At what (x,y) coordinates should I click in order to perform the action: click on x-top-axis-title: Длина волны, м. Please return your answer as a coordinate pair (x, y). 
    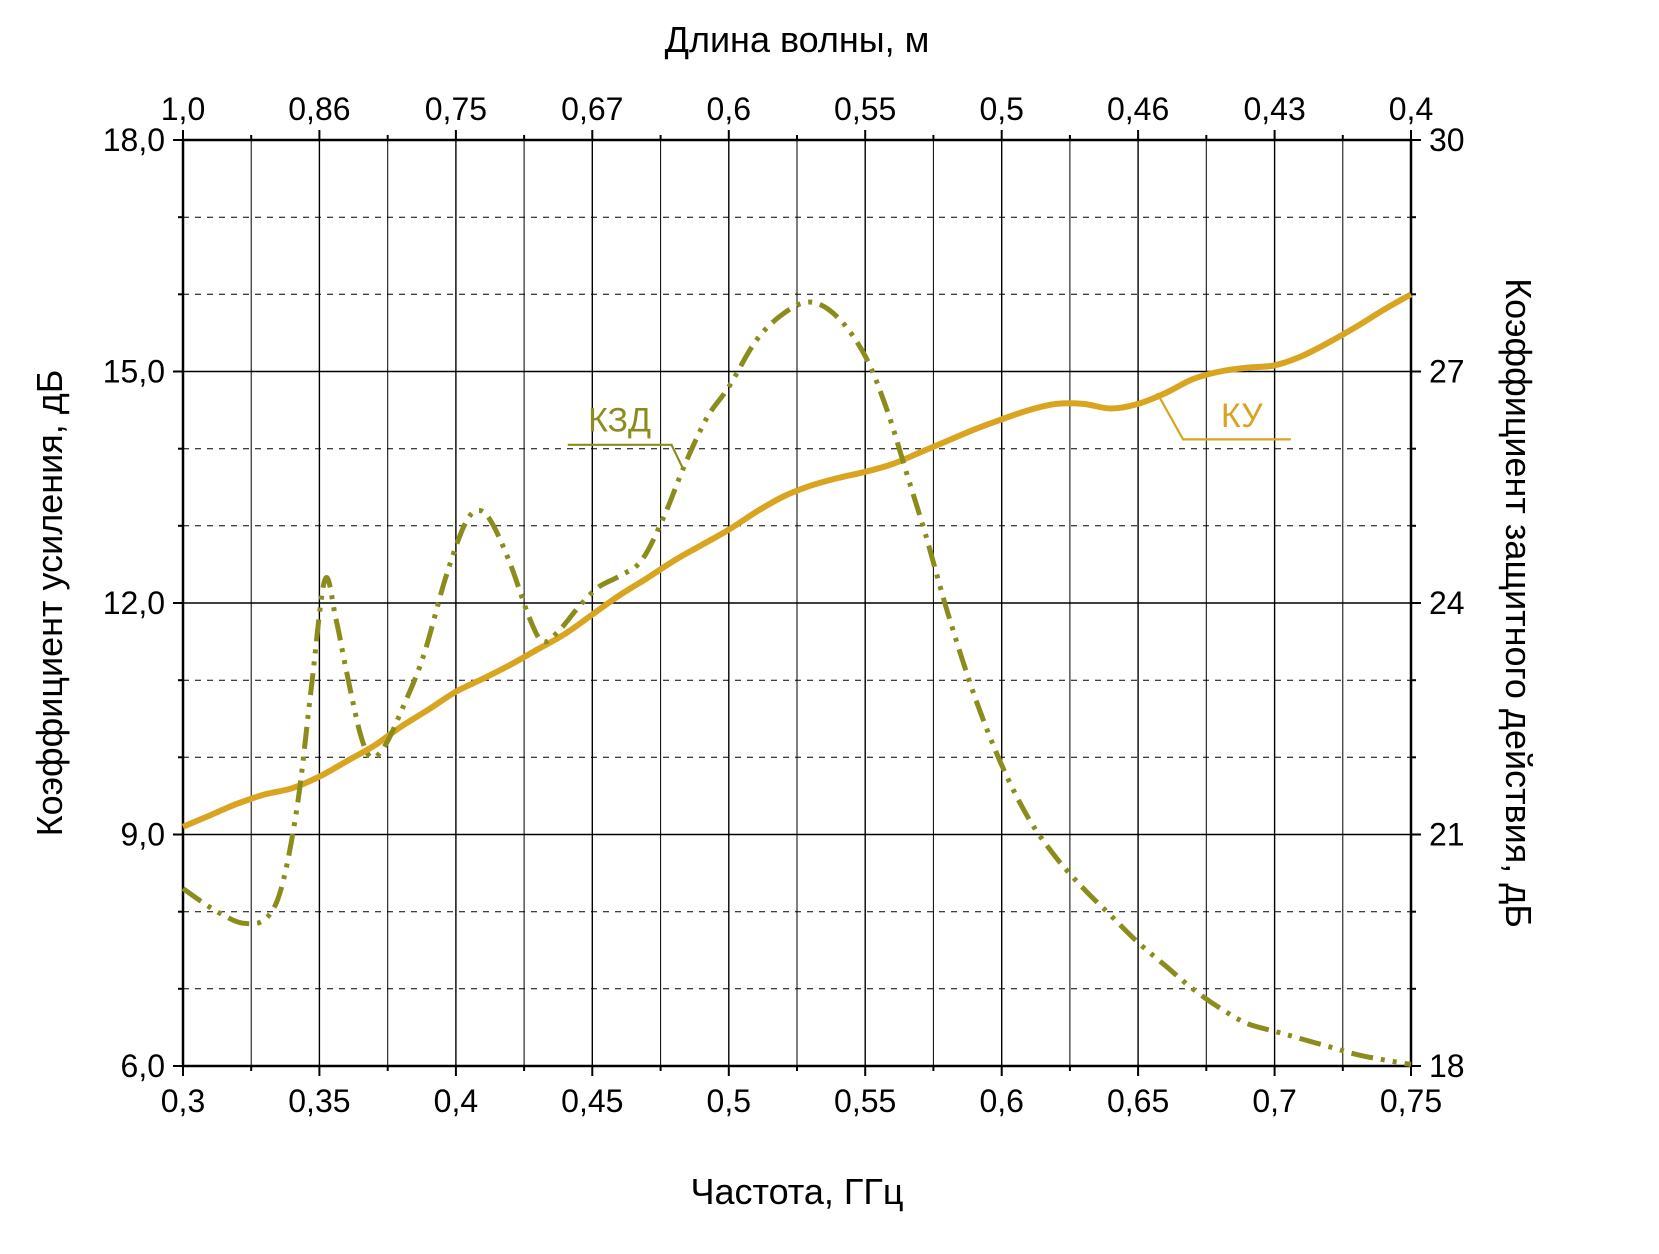
    Looking at the image, I should click on (797, 39).